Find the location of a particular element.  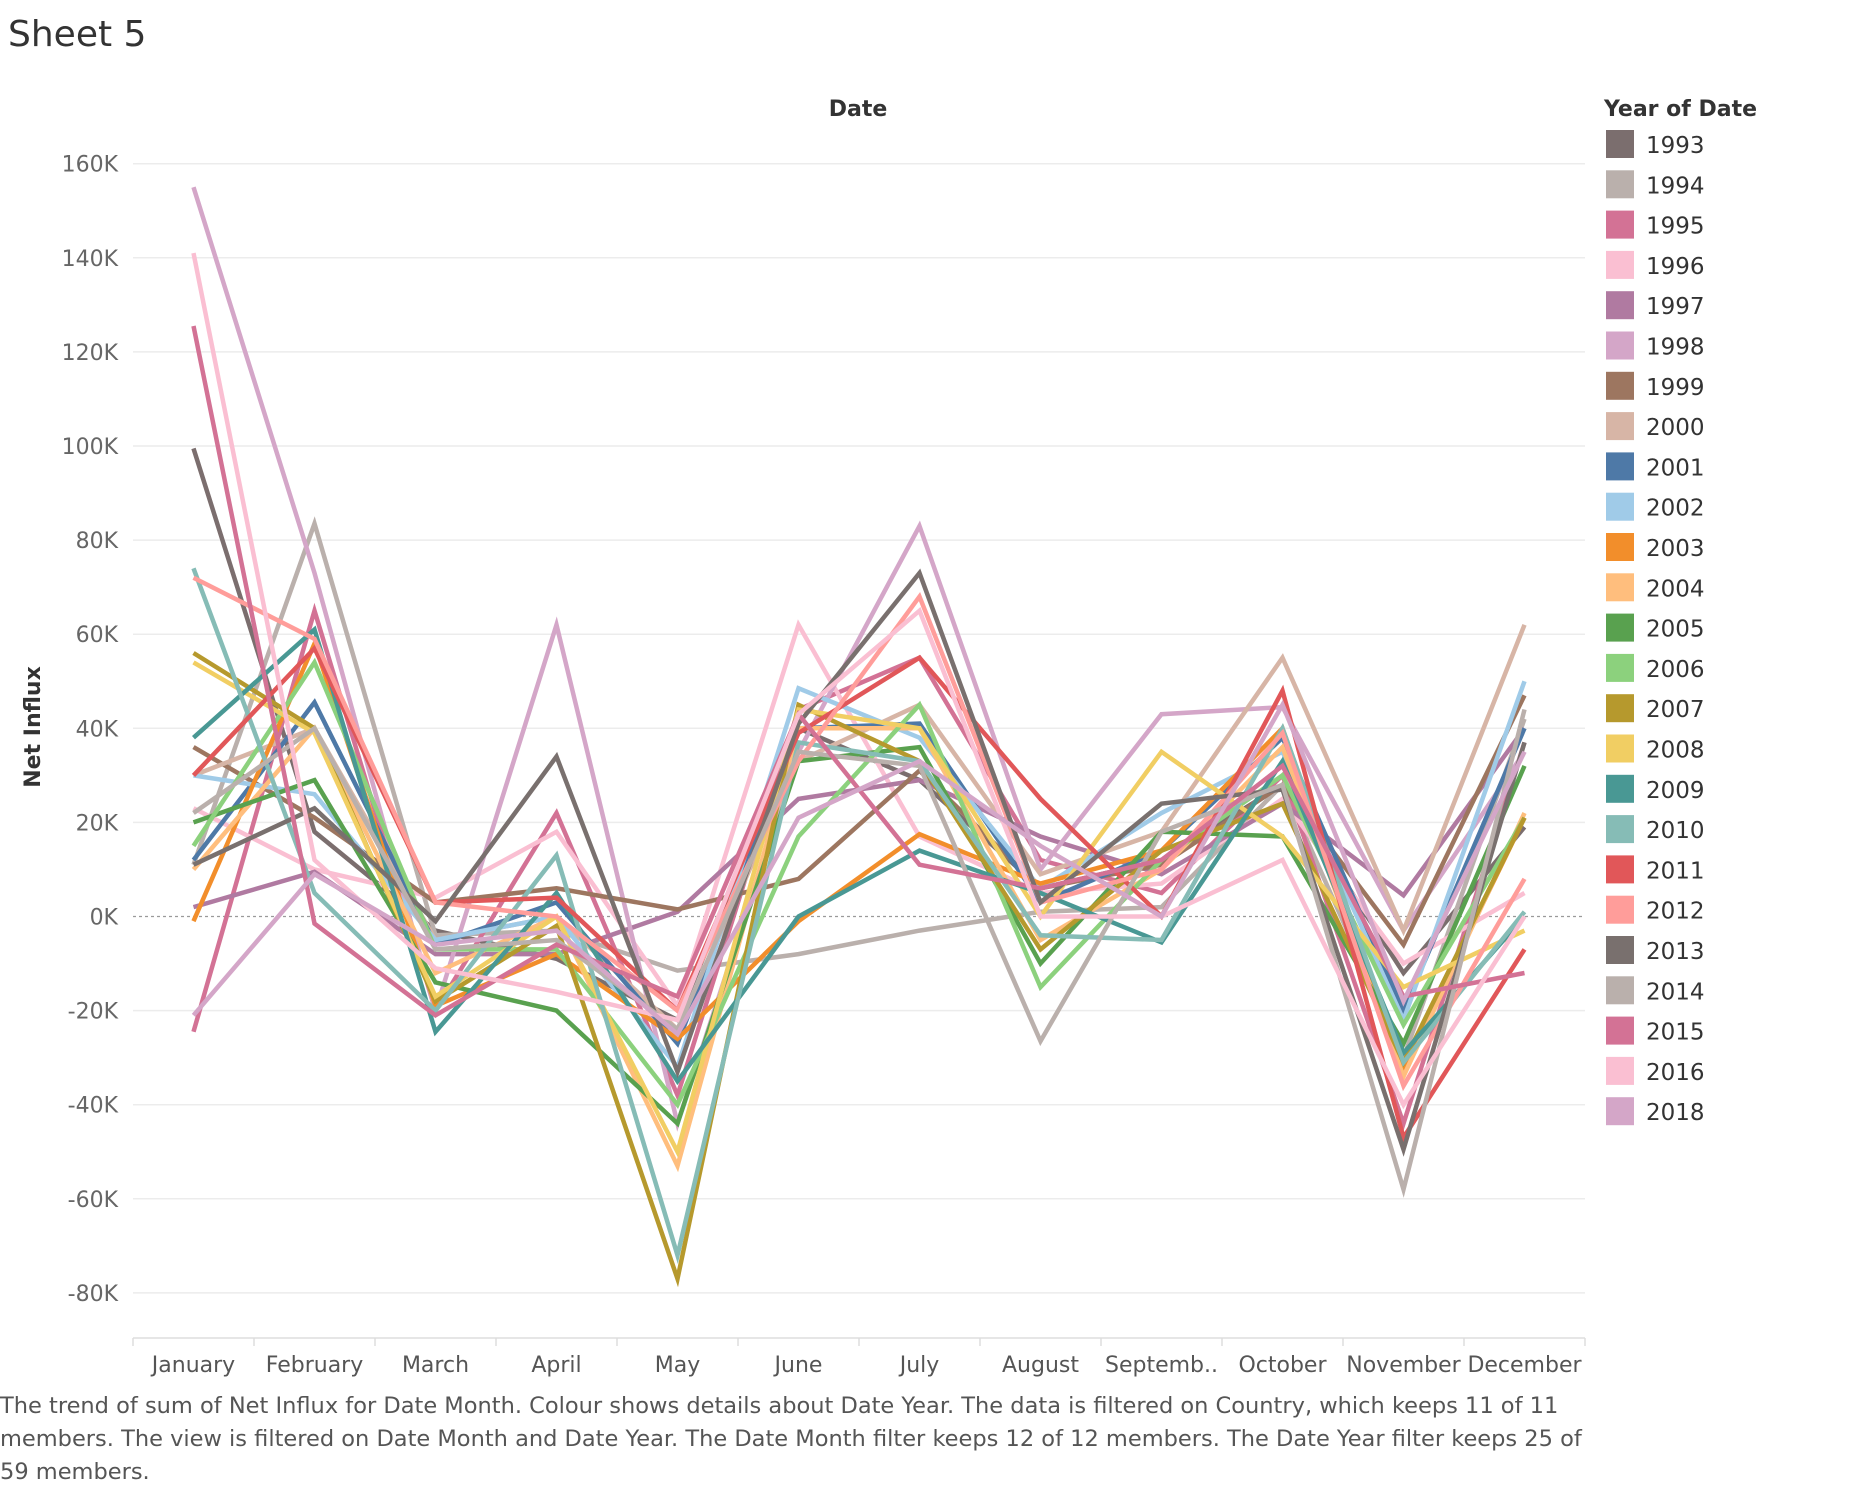

legend-item-2006: 2006 is located at coordinates (1655, 668).